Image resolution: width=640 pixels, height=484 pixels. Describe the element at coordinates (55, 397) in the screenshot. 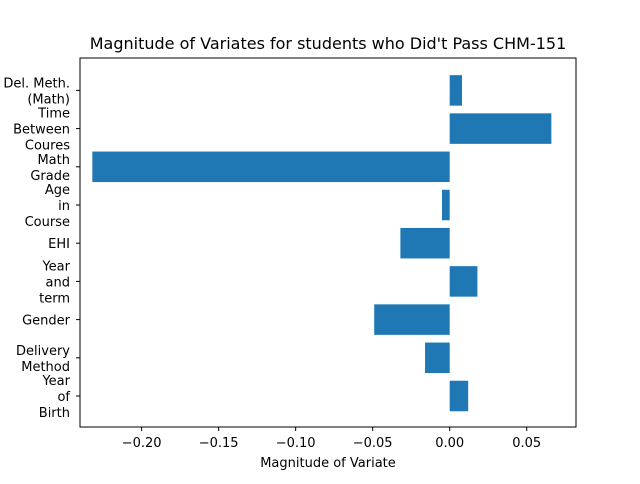

I see `y-tick-label-0: Year of Birth` at that location.